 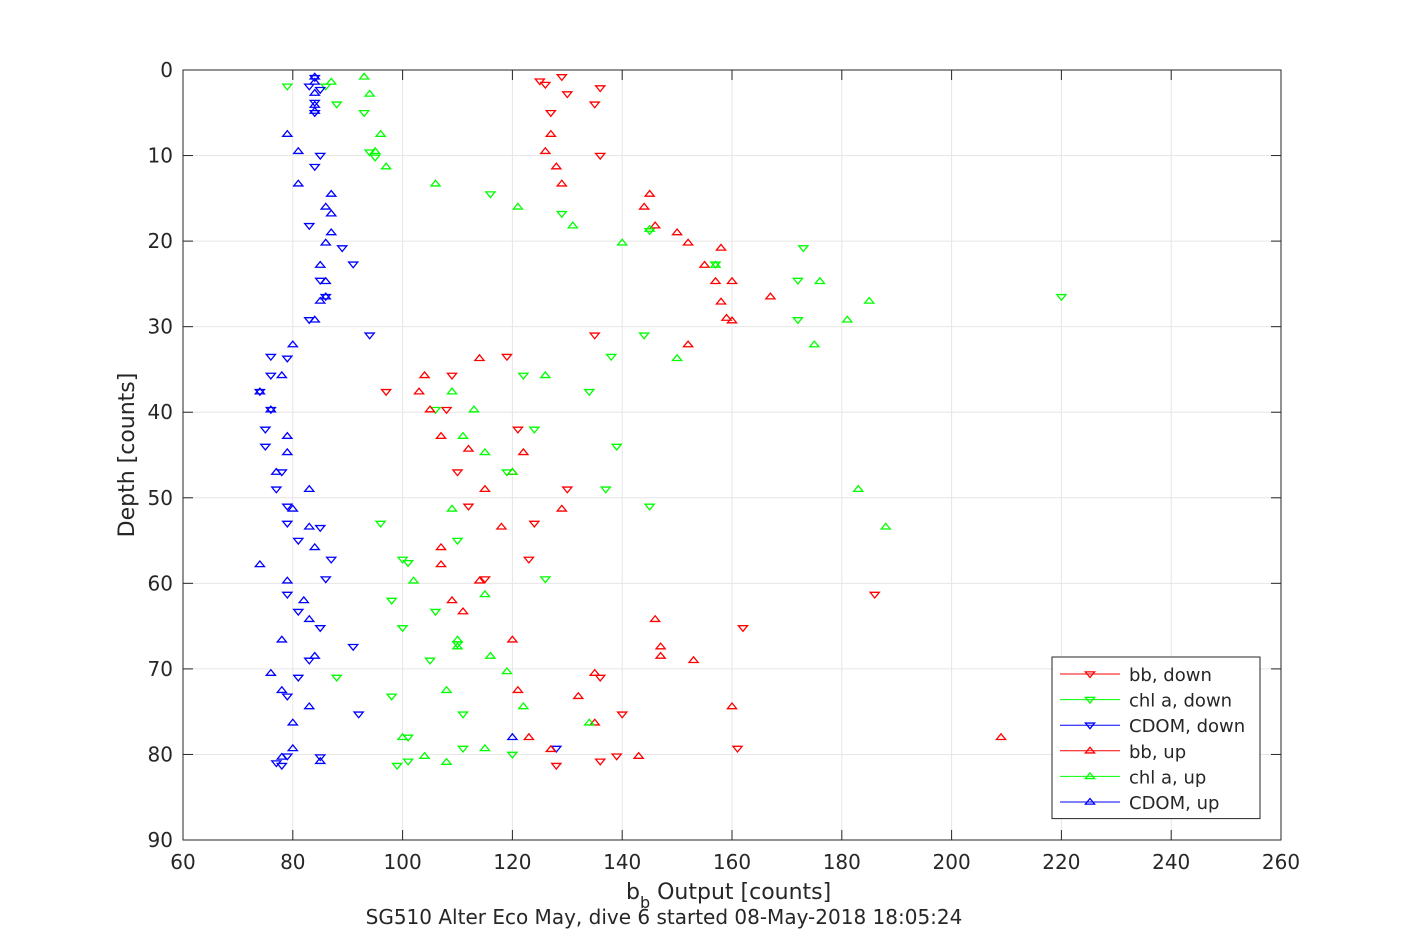 I want to click on x-tick-label: 60, so click(x=182, y=862).